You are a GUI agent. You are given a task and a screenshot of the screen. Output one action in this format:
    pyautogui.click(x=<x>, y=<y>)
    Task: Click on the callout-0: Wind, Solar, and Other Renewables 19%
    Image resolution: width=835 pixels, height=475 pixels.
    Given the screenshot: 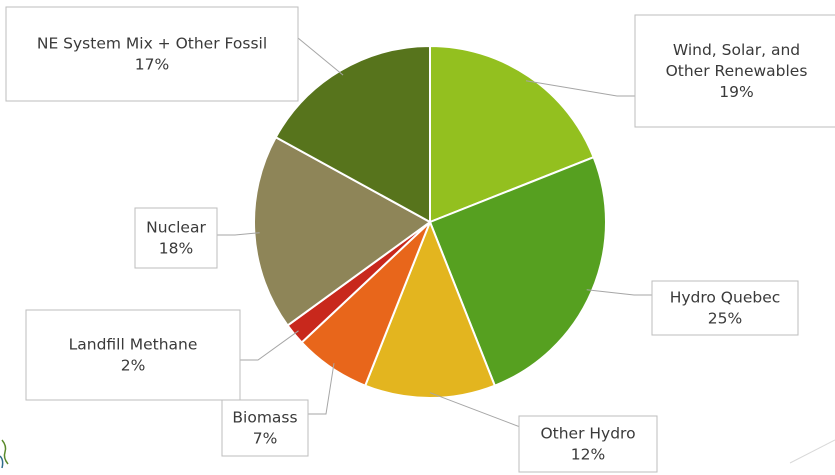 What is the action you would take?
    pyautogui.click(x=734, y=71)
    